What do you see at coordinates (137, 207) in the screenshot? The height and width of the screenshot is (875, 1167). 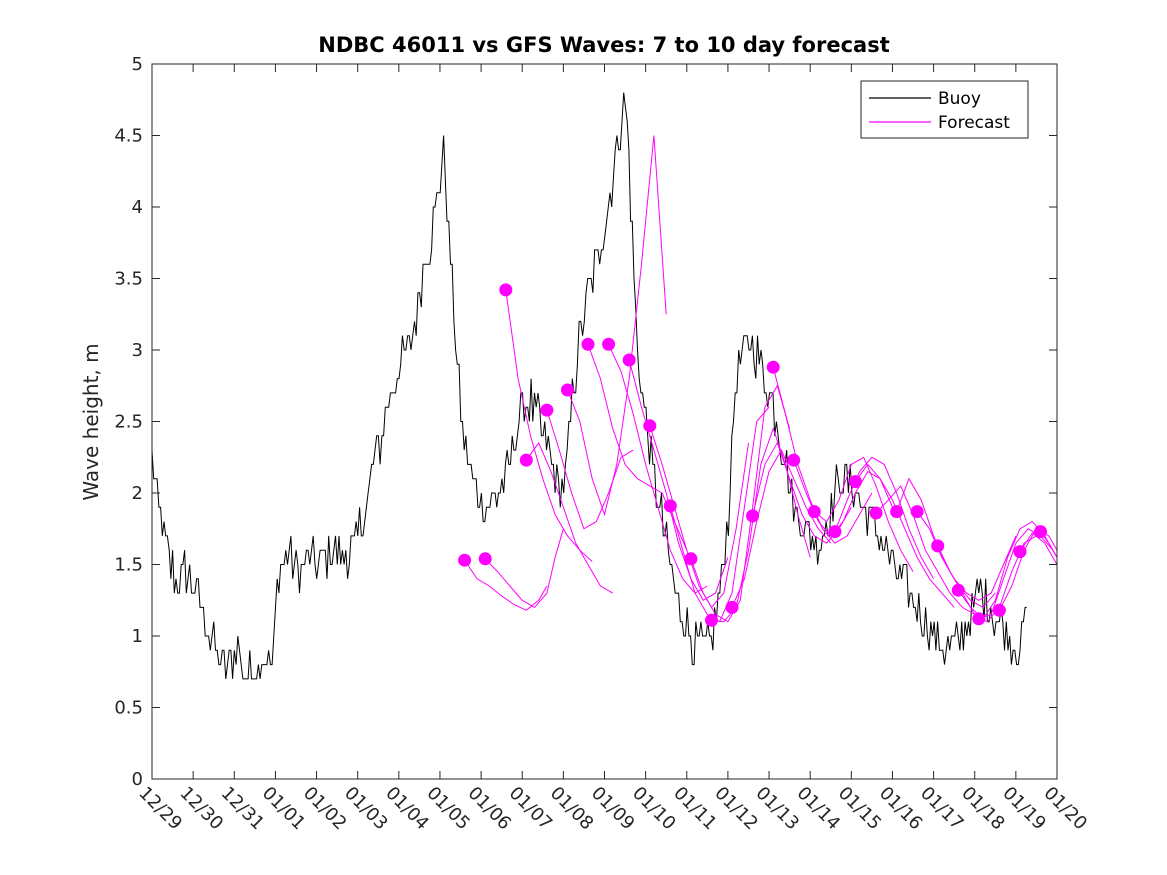 I see `y-tick-label: 4` at bounding box center [137, 207].